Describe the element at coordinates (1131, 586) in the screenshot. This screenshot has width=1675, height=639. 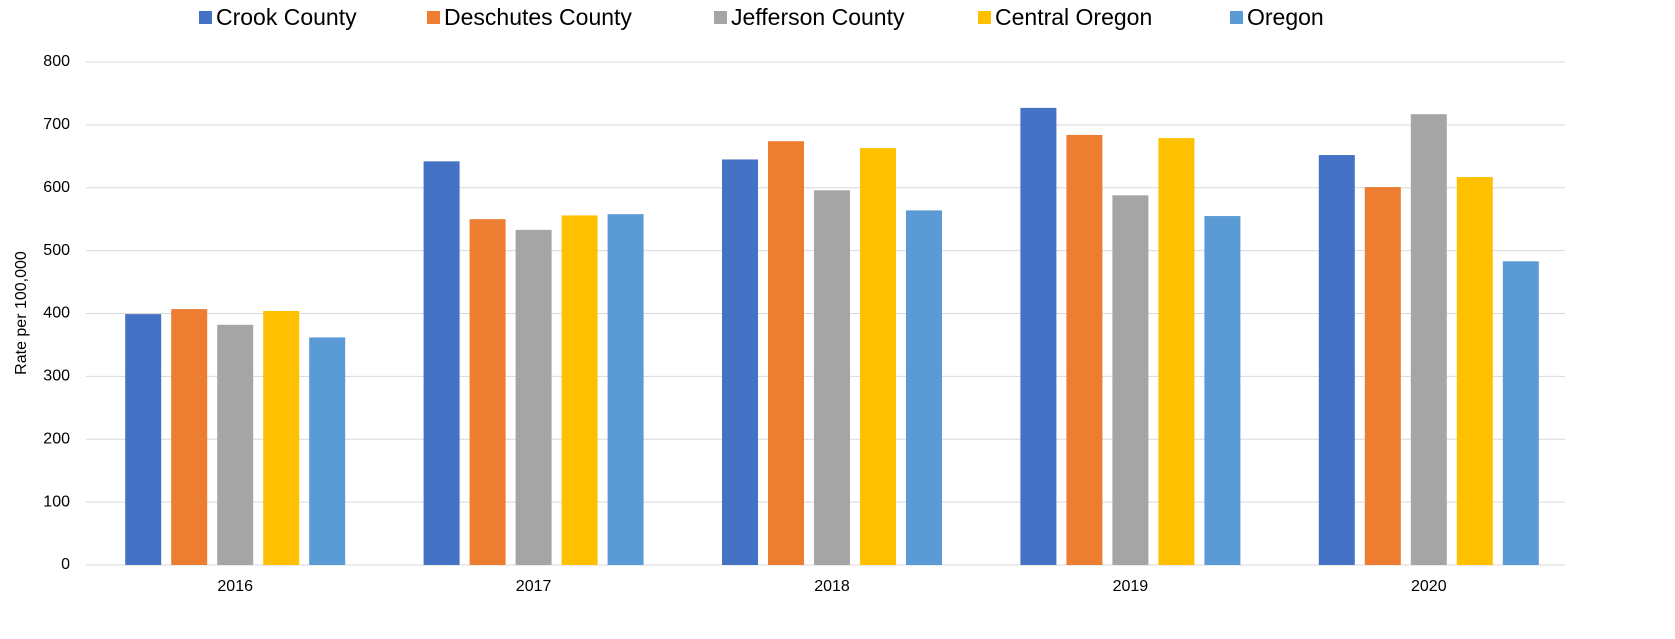
I see `x-tick-label: 2019` at that location.